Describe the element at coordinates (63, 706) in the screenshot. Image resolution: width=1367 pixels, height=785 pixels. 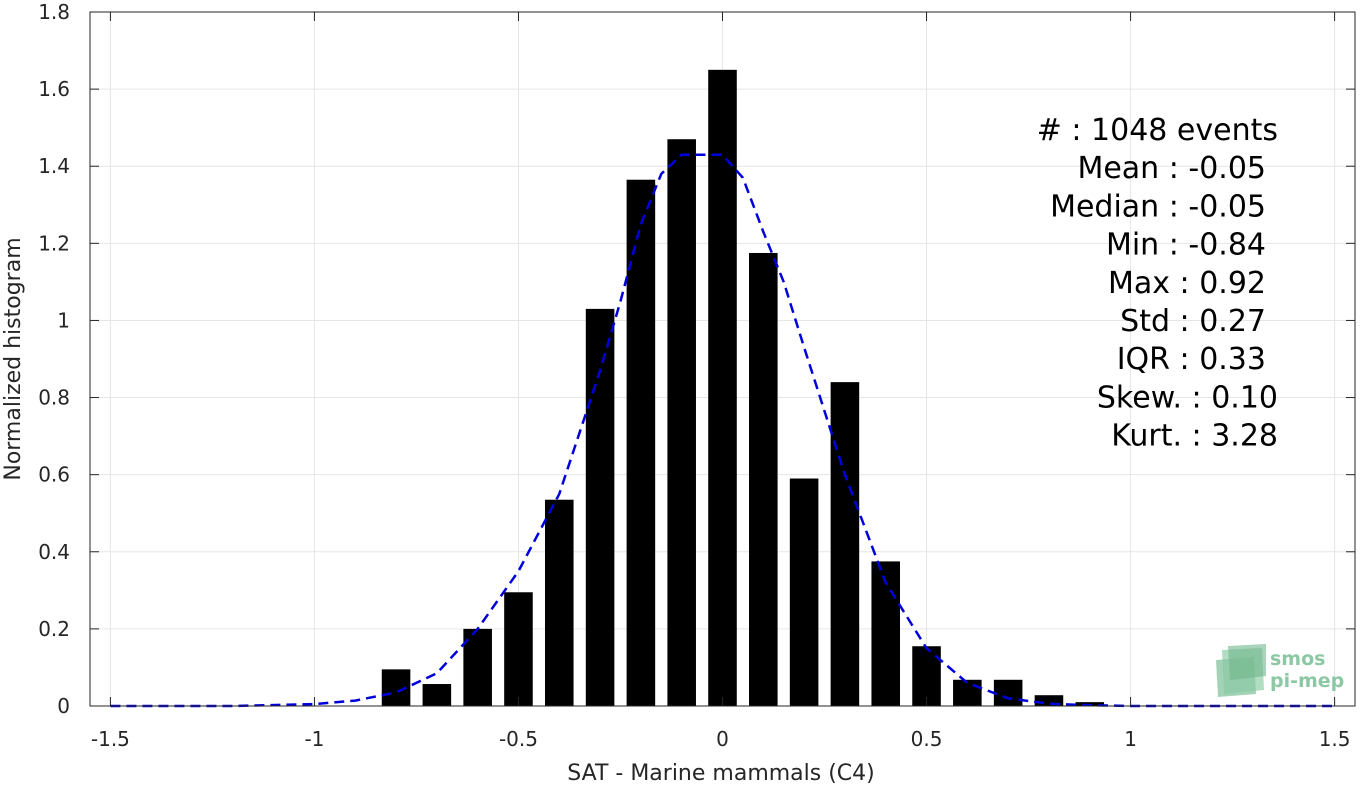
I see `y-tick-label: 0` at that location.